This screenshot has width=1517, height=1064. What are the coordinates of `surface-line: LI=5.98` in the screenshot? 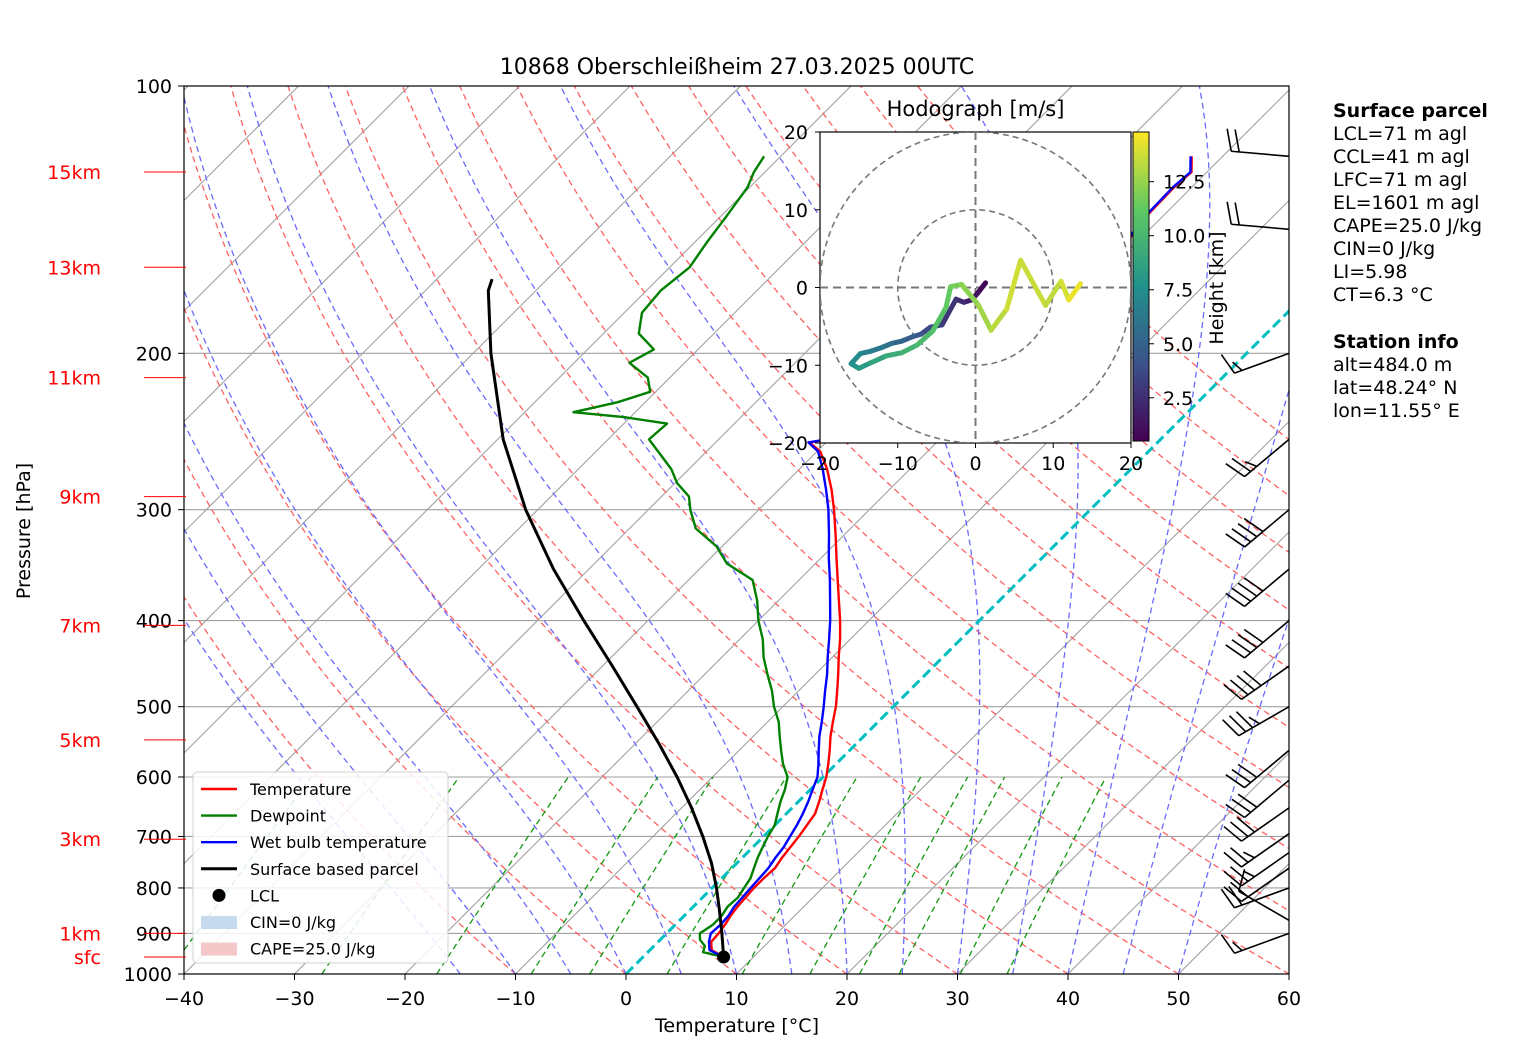 It's located at (1370, 272).